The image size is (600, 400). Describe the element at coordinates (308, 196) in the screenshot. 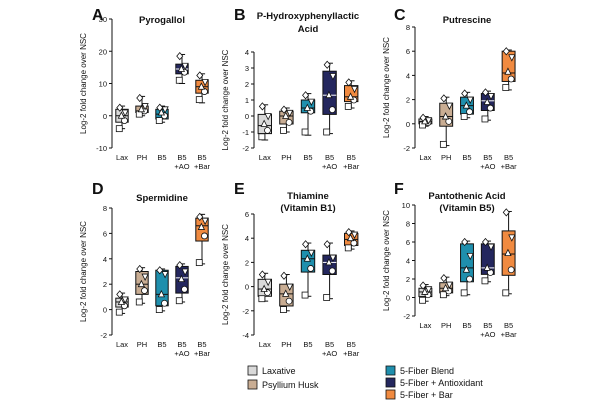

I see `panel-title: Thiamine` at that location.